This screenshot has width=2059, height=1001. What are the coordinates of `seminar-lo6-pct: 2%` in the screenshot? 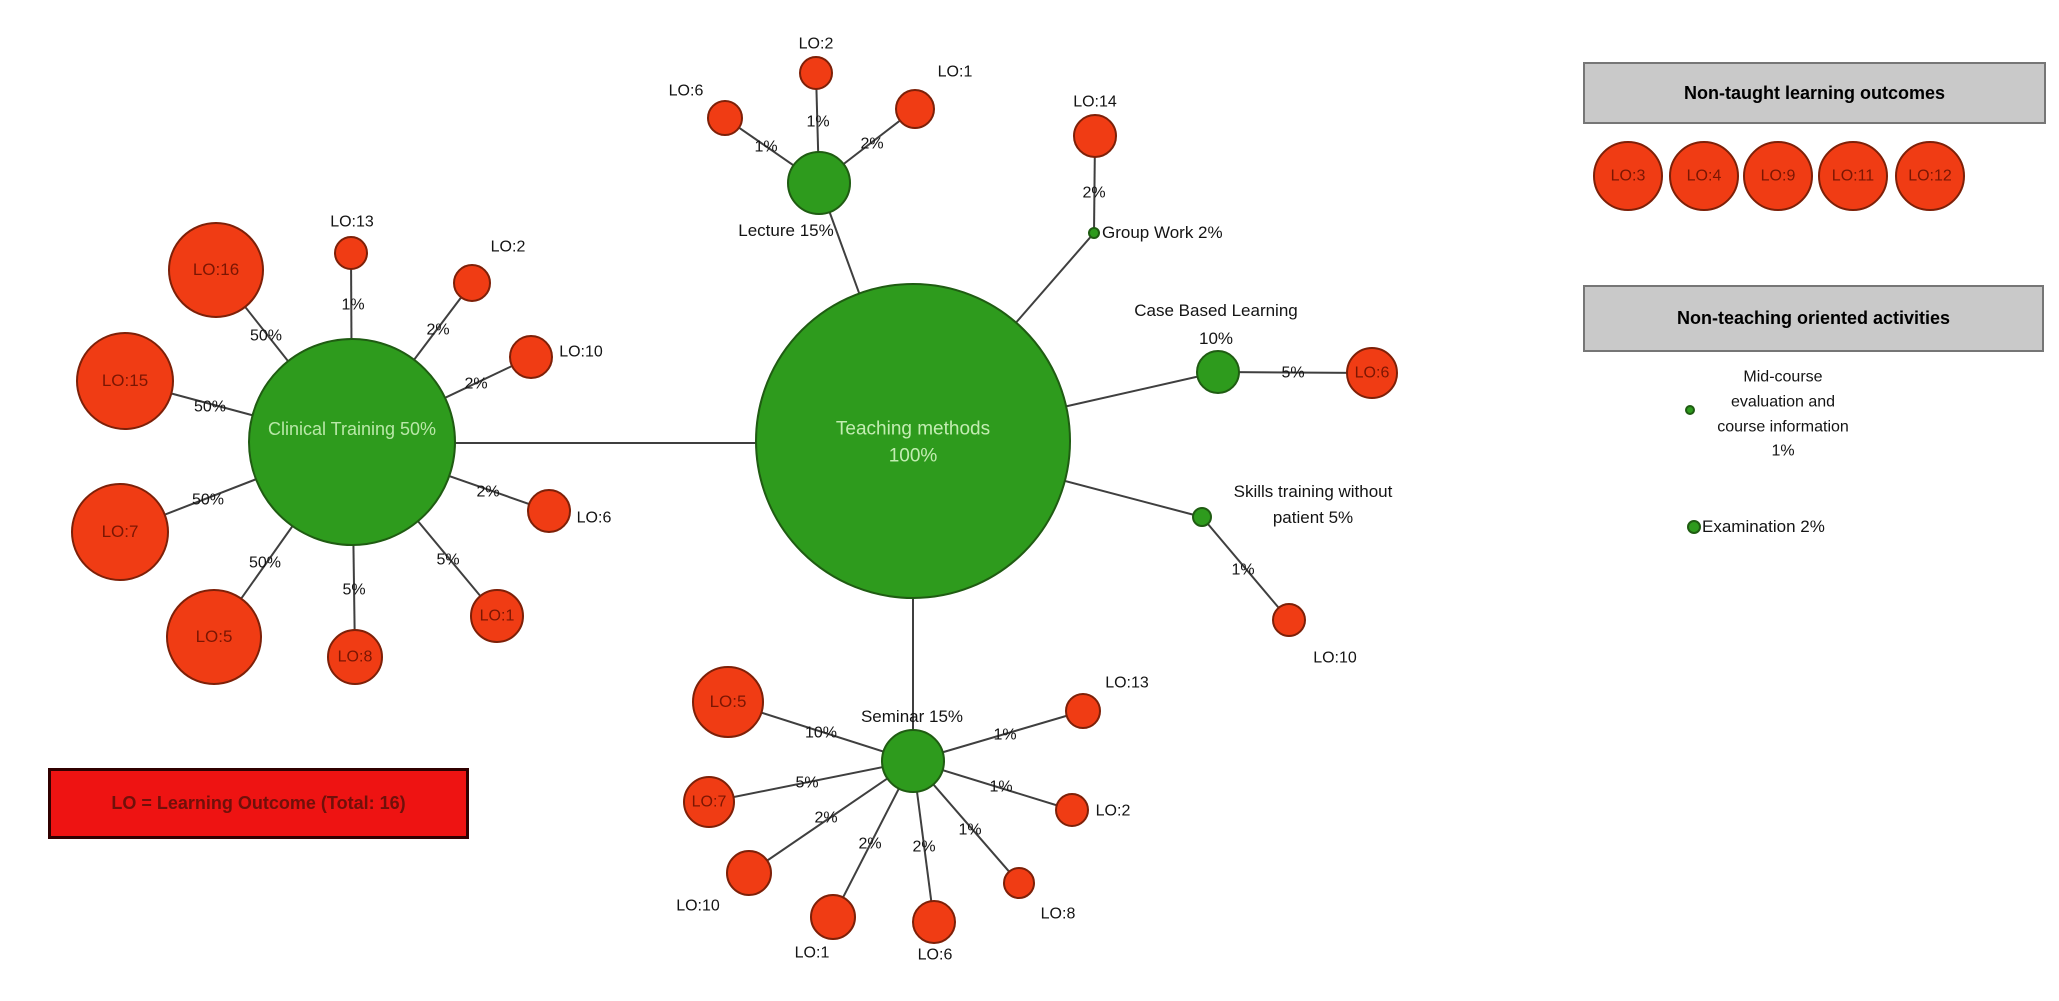 It's located at (924, 847).